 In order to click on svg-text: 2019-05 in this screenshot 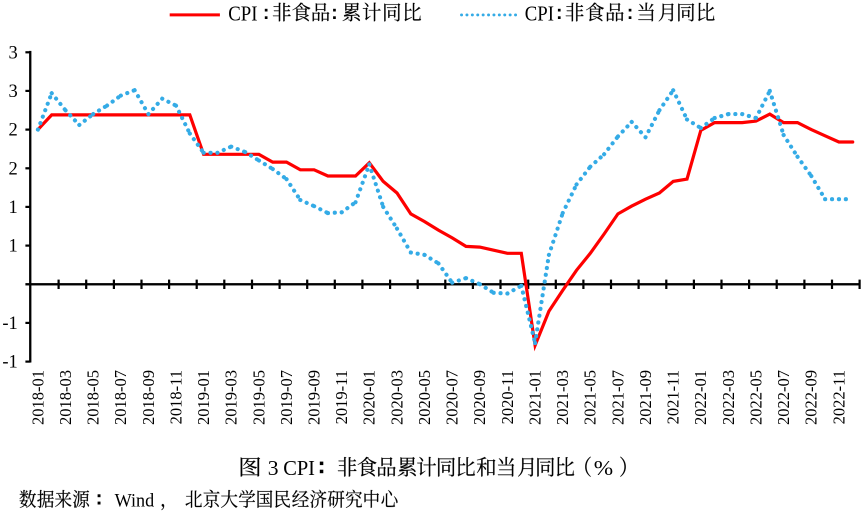, I will do `click(258, 397)`.